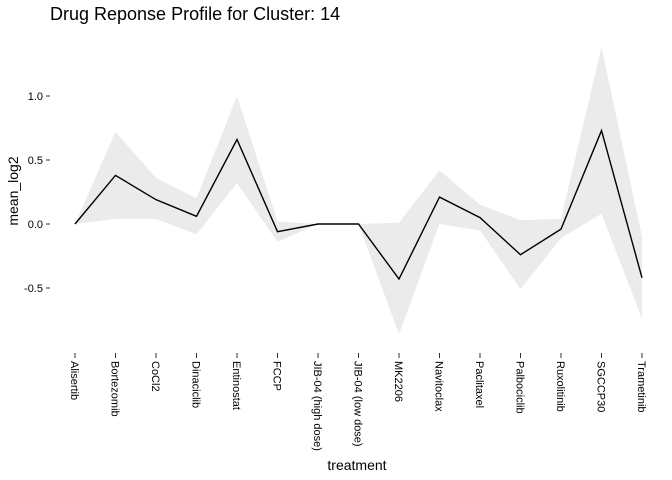 This screenshot has width=672, height=480. What do you see at coordinates (33, 289) in the screenshot?
I see `y-tick-label: -0.5` at bounding box center [33, 289].